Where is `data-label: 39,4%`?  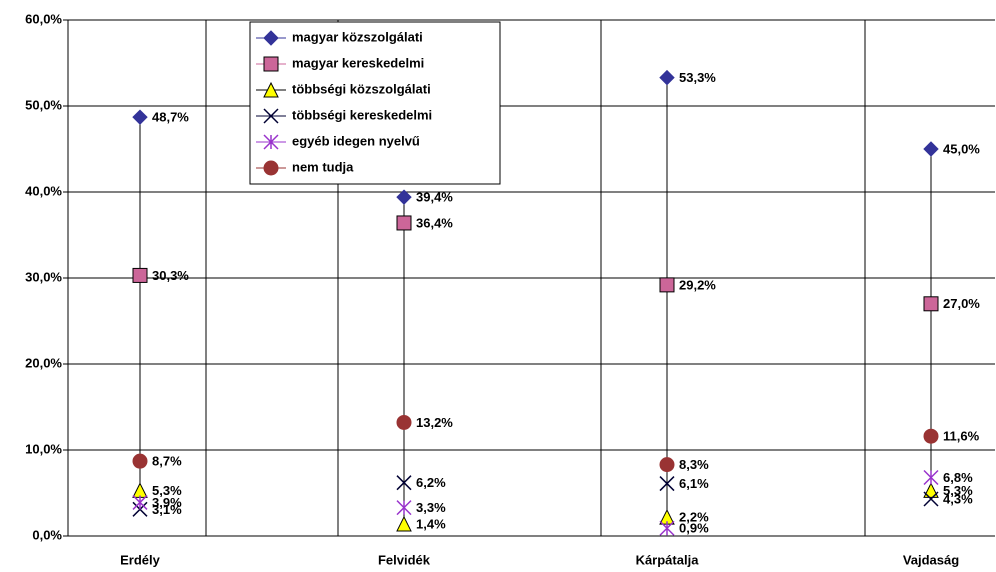
data-label: 39,4% is located at coordinates (434, 197).